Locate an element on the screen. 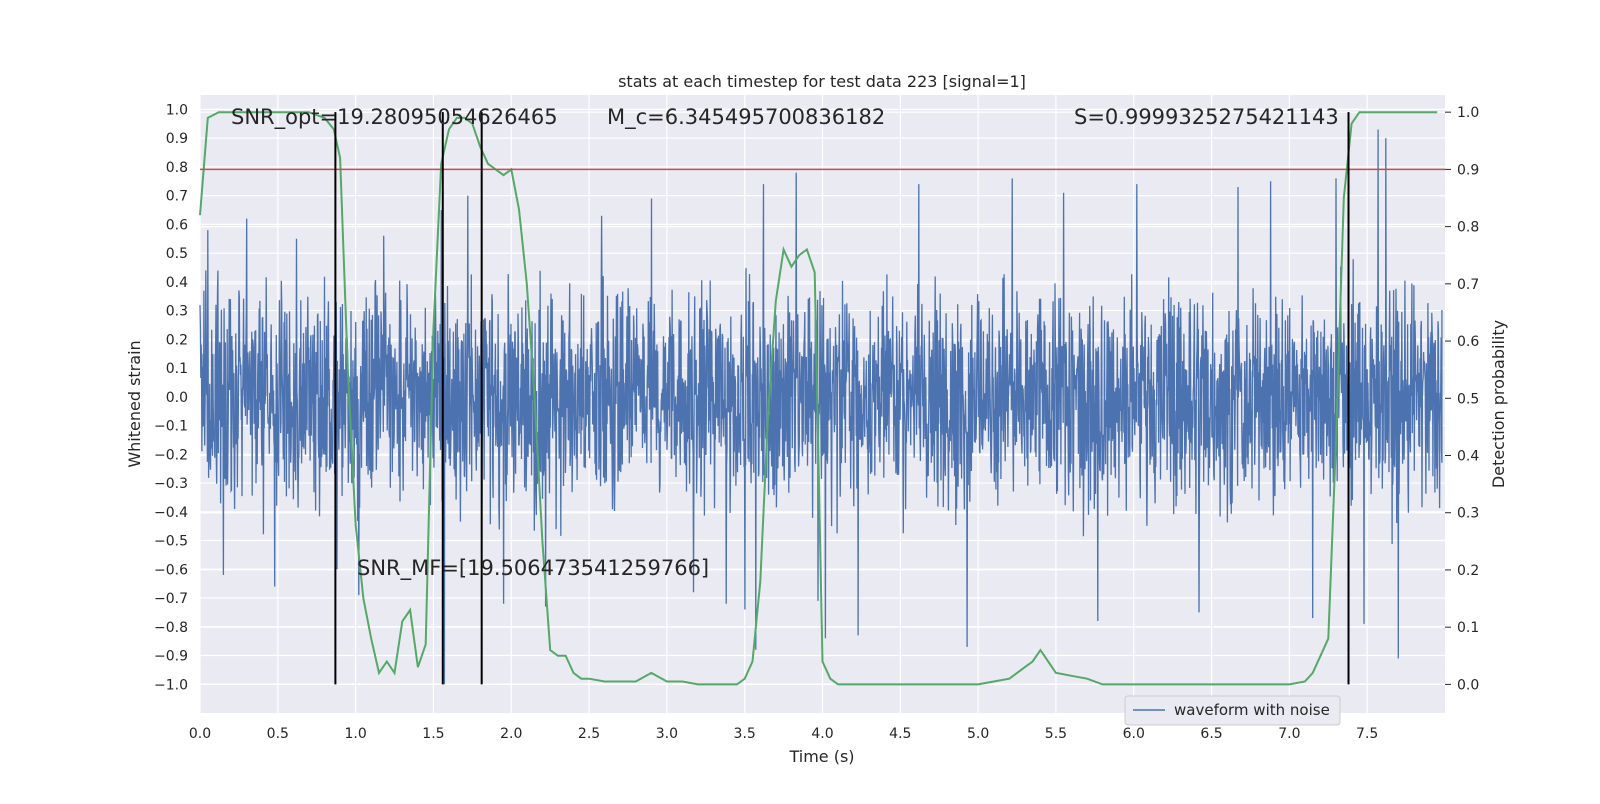  annotation-chirp-mass: M_c=6.345495700836182 is located at coordinates (746, 117).